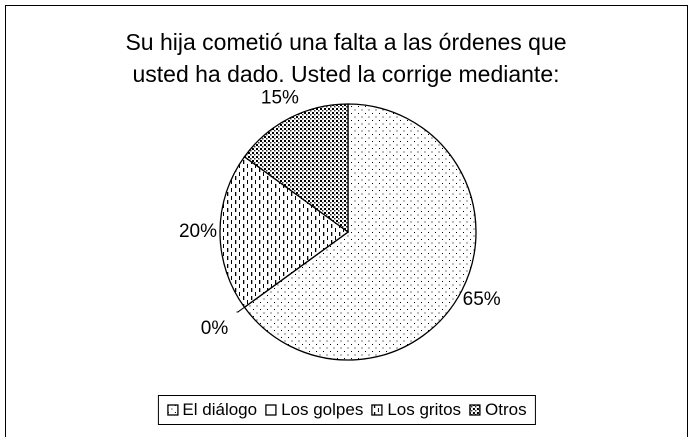  I want to click on legend-item: Los gritos, so click(416, 410).